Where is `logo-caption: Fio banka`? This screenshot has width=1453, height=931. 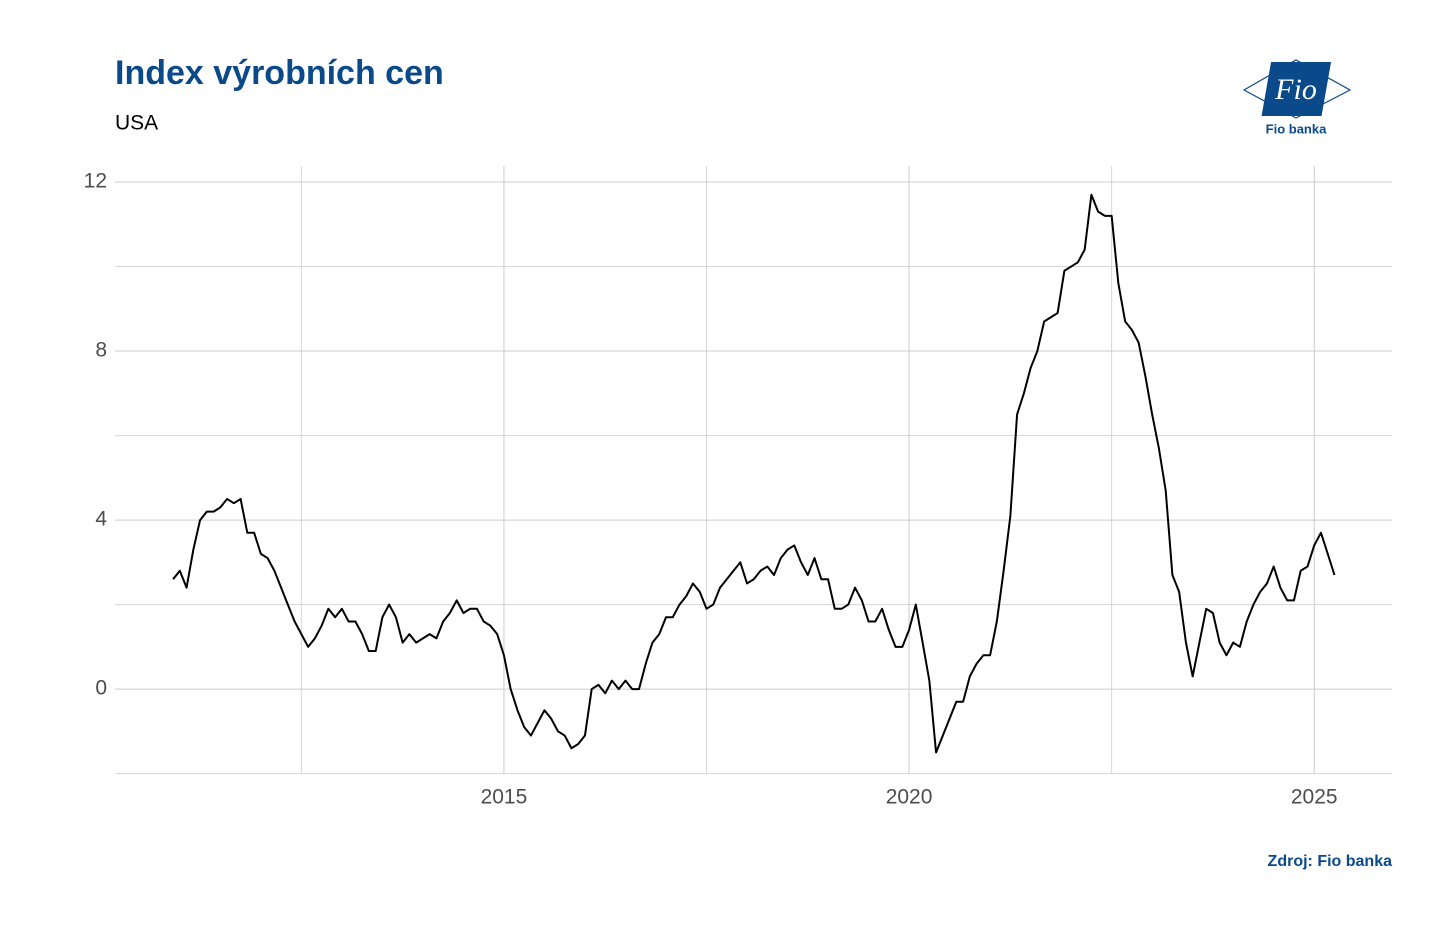
logo-caption: Fio banka is located at coordinates (1296, 128).